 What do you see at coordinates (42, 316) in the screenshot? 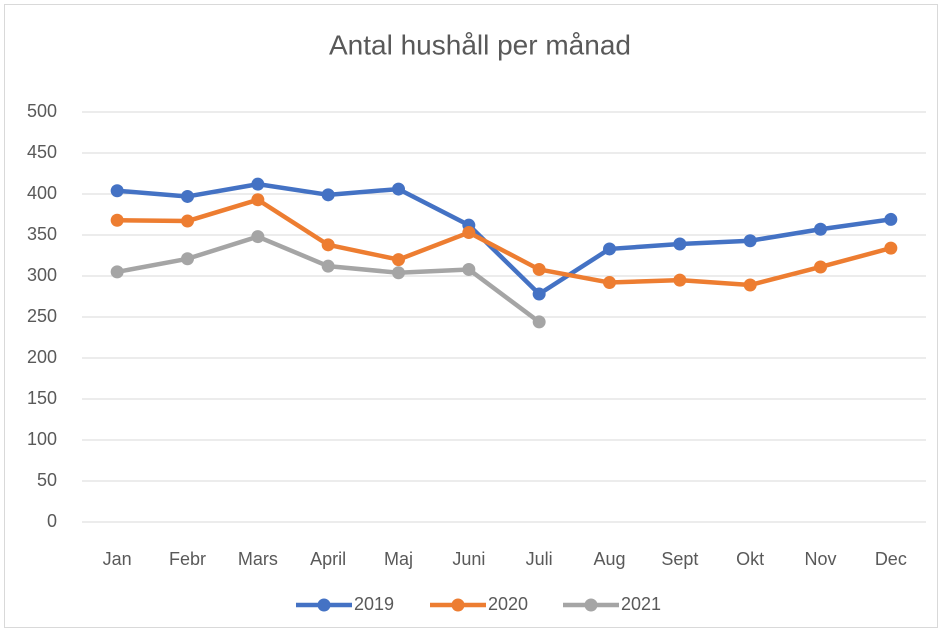
I see `y-tick-label: 250` at bounding box center [42, 316].